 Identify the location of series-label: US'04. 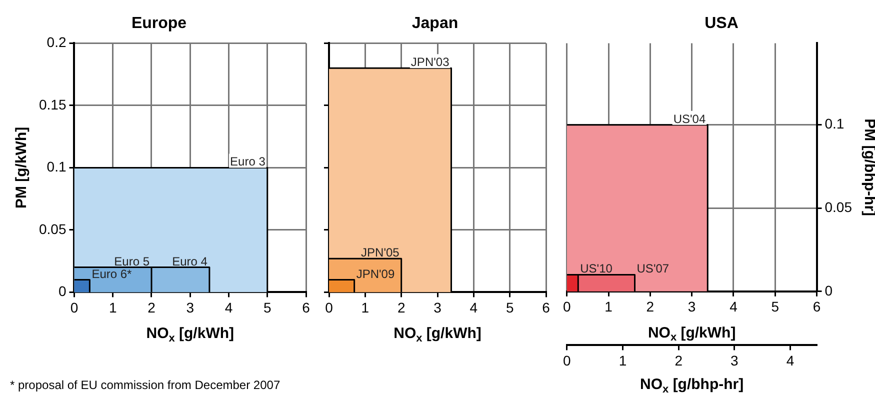
(689, 119).